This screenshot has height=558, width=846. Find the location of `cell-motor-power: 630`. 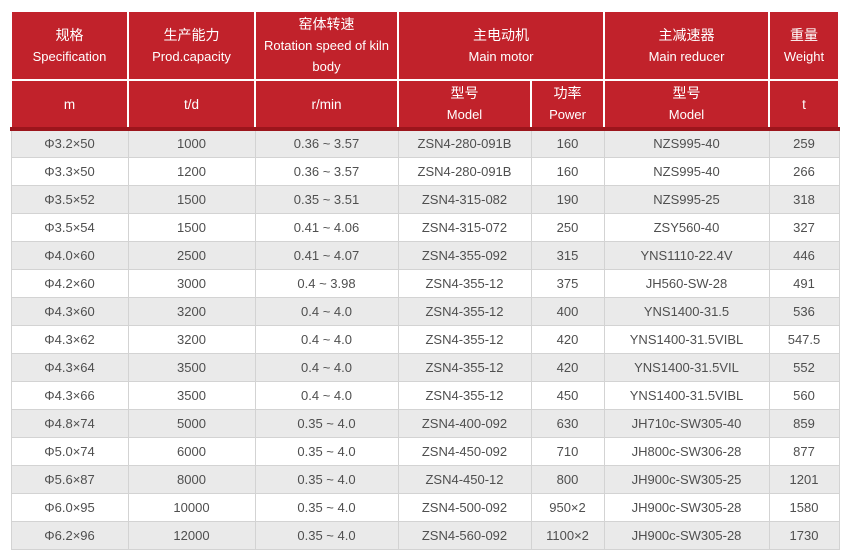

cell-motor-power: 630 is located at coordinates (567, 423).